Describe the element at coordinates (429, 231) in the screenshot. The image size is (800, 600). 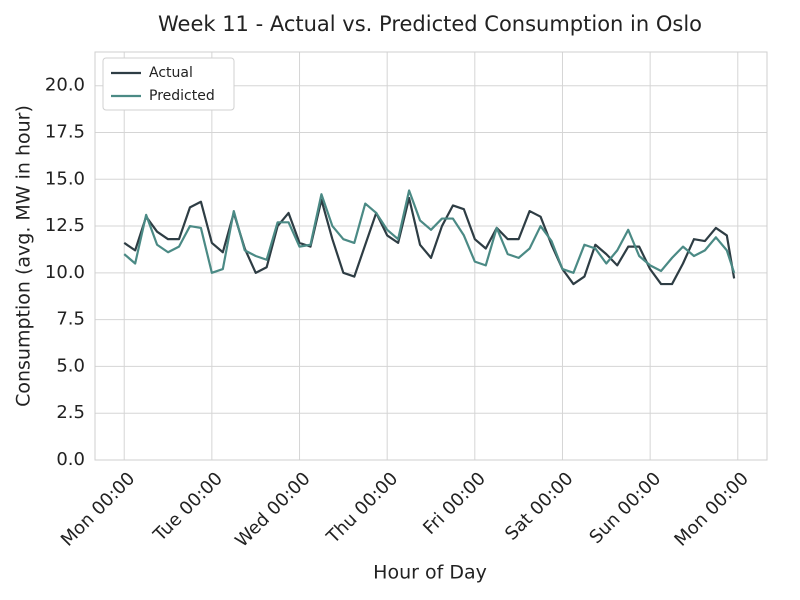
I see `series-line` at that location.